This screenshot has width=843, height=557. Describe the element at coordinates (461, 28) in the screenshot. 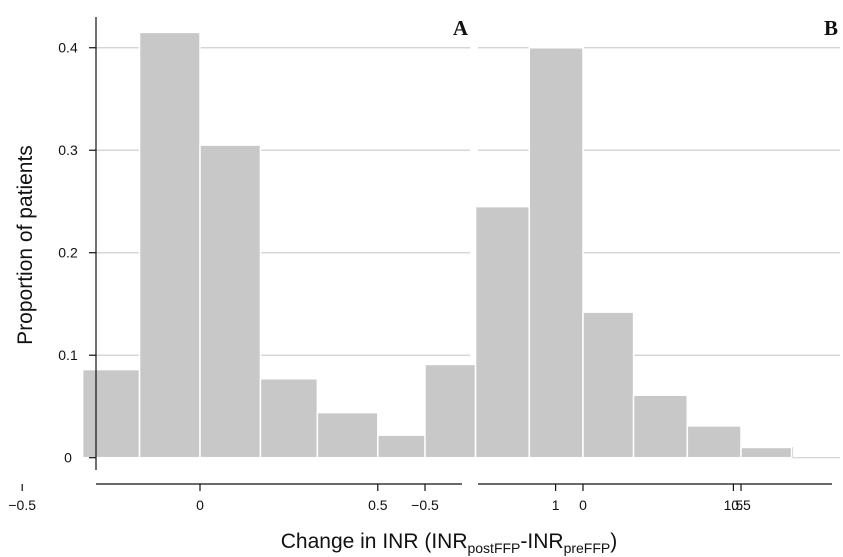

I see `panel-label: A` at that location.